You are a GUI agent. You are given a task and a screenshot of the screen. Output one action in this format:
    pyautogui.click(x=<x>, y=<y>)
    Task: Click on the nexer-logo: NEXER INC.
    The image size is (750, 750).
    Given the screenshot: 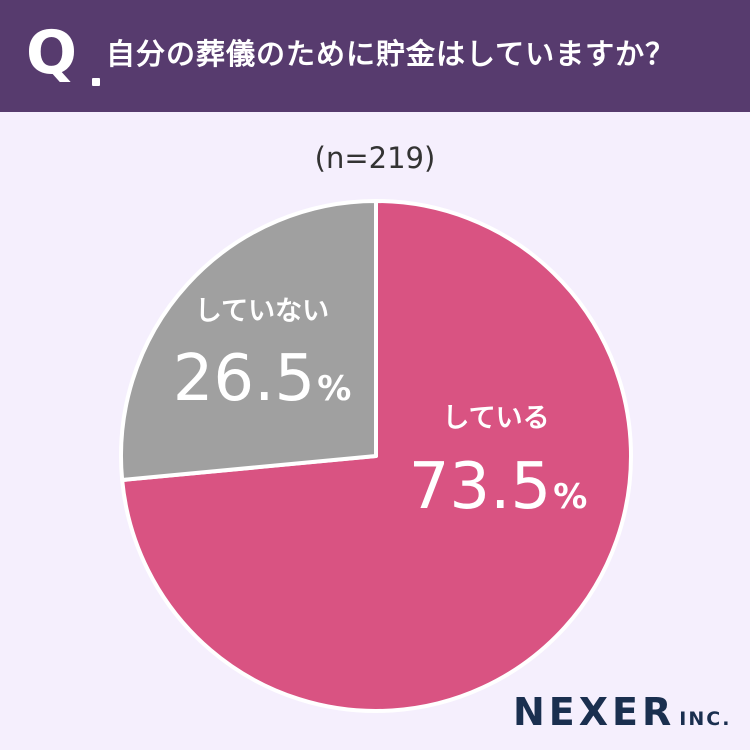 What is the action you would take?
    pyautogui.click(x=622, y=712)
    